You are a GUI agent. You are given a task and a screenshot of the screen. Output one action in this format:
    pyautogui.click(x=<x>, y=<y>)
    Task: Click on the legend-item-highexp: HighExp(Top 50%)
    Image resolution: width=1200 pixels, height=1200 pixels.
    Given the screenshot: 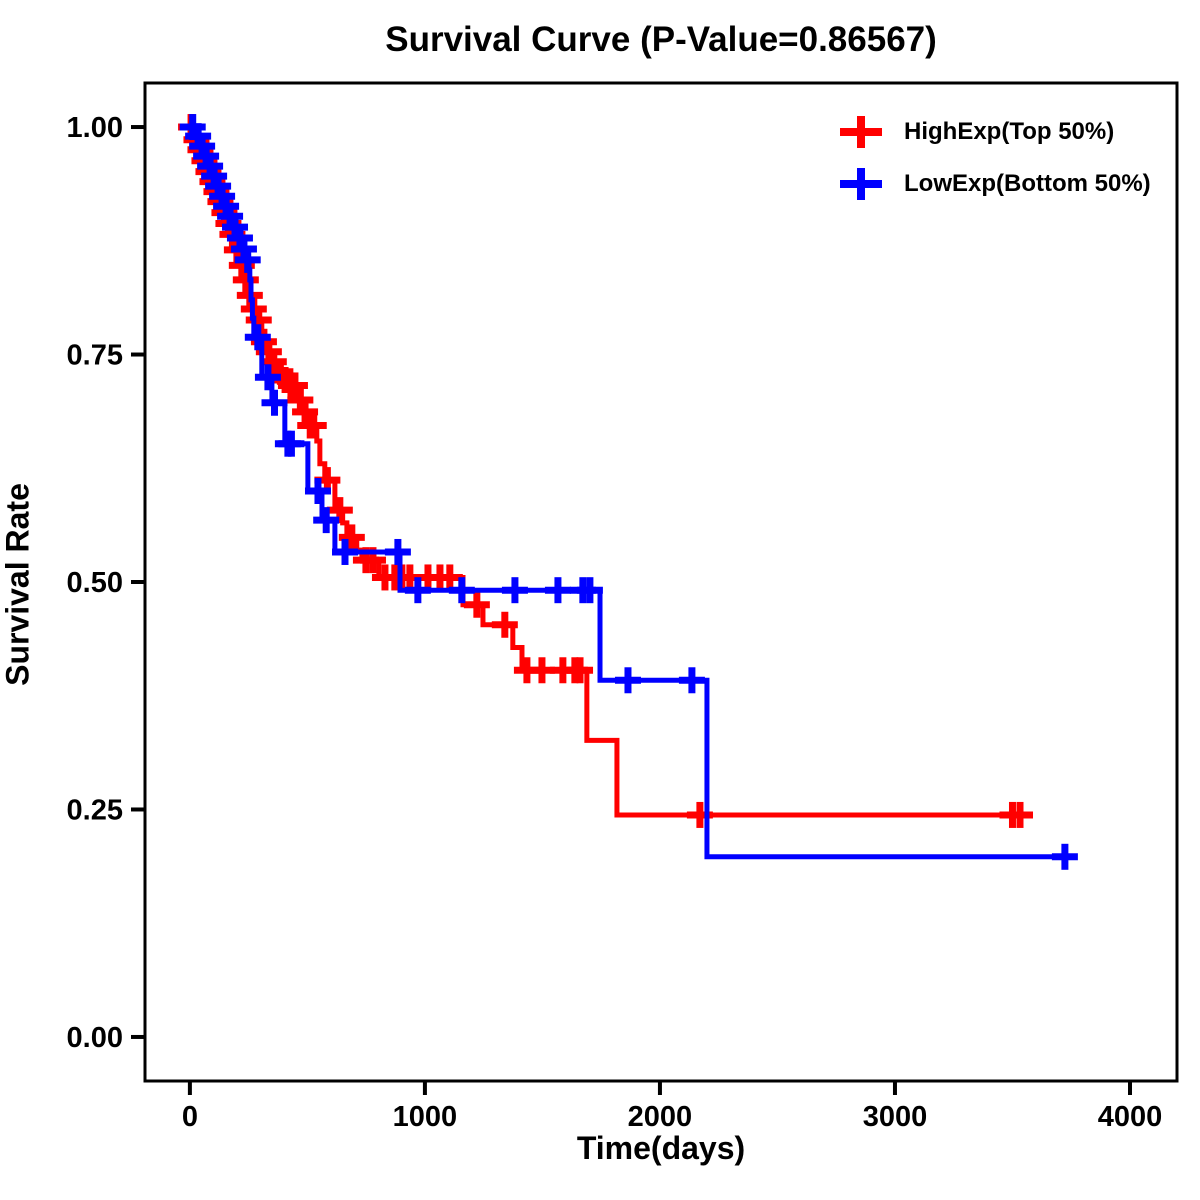 What is the action you would take?
    pyautogui.click(x=995, y=132)
    